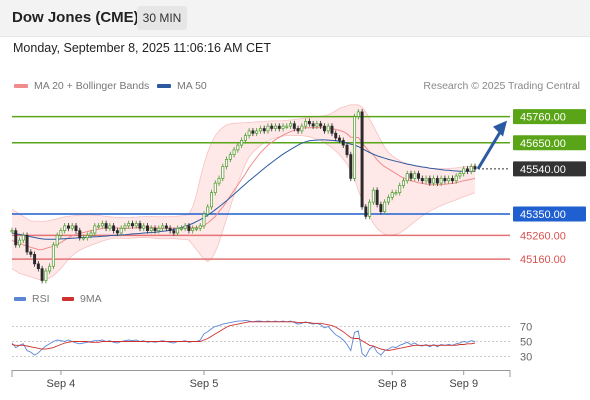 The height and width of the screenshot is (400, 590). Describe the element at coordinates (489, 149) in the screenshot. I see `forecast-arrow-shaft` at that location.